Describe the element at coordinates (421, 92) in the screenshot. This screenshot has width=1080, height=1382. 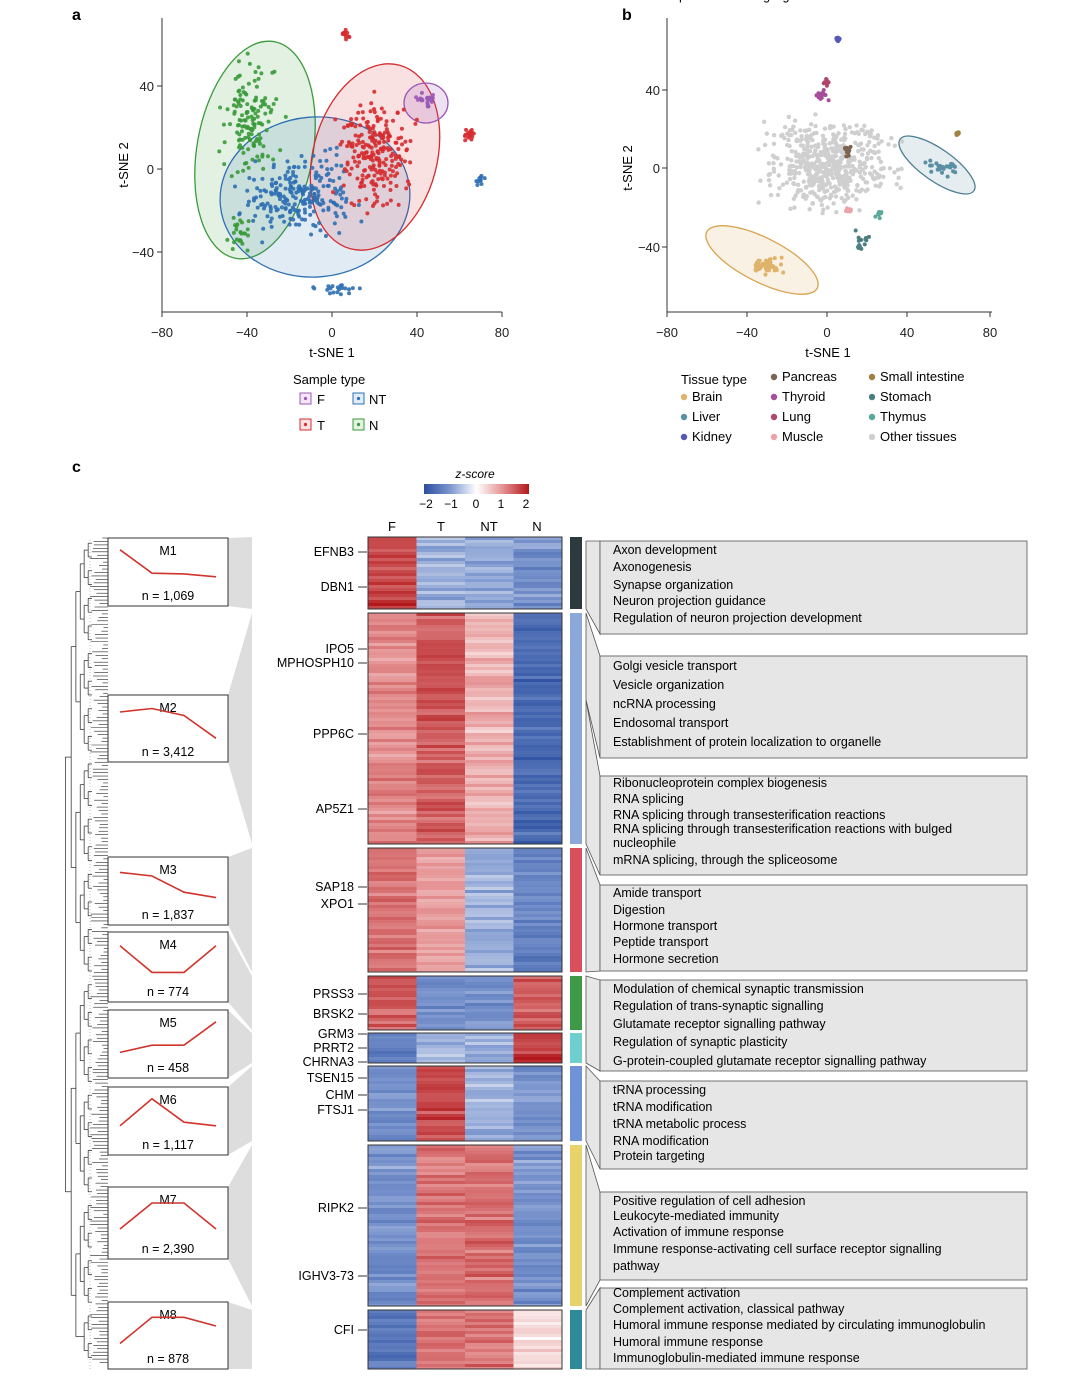
I see `sample-point-f` at that location.